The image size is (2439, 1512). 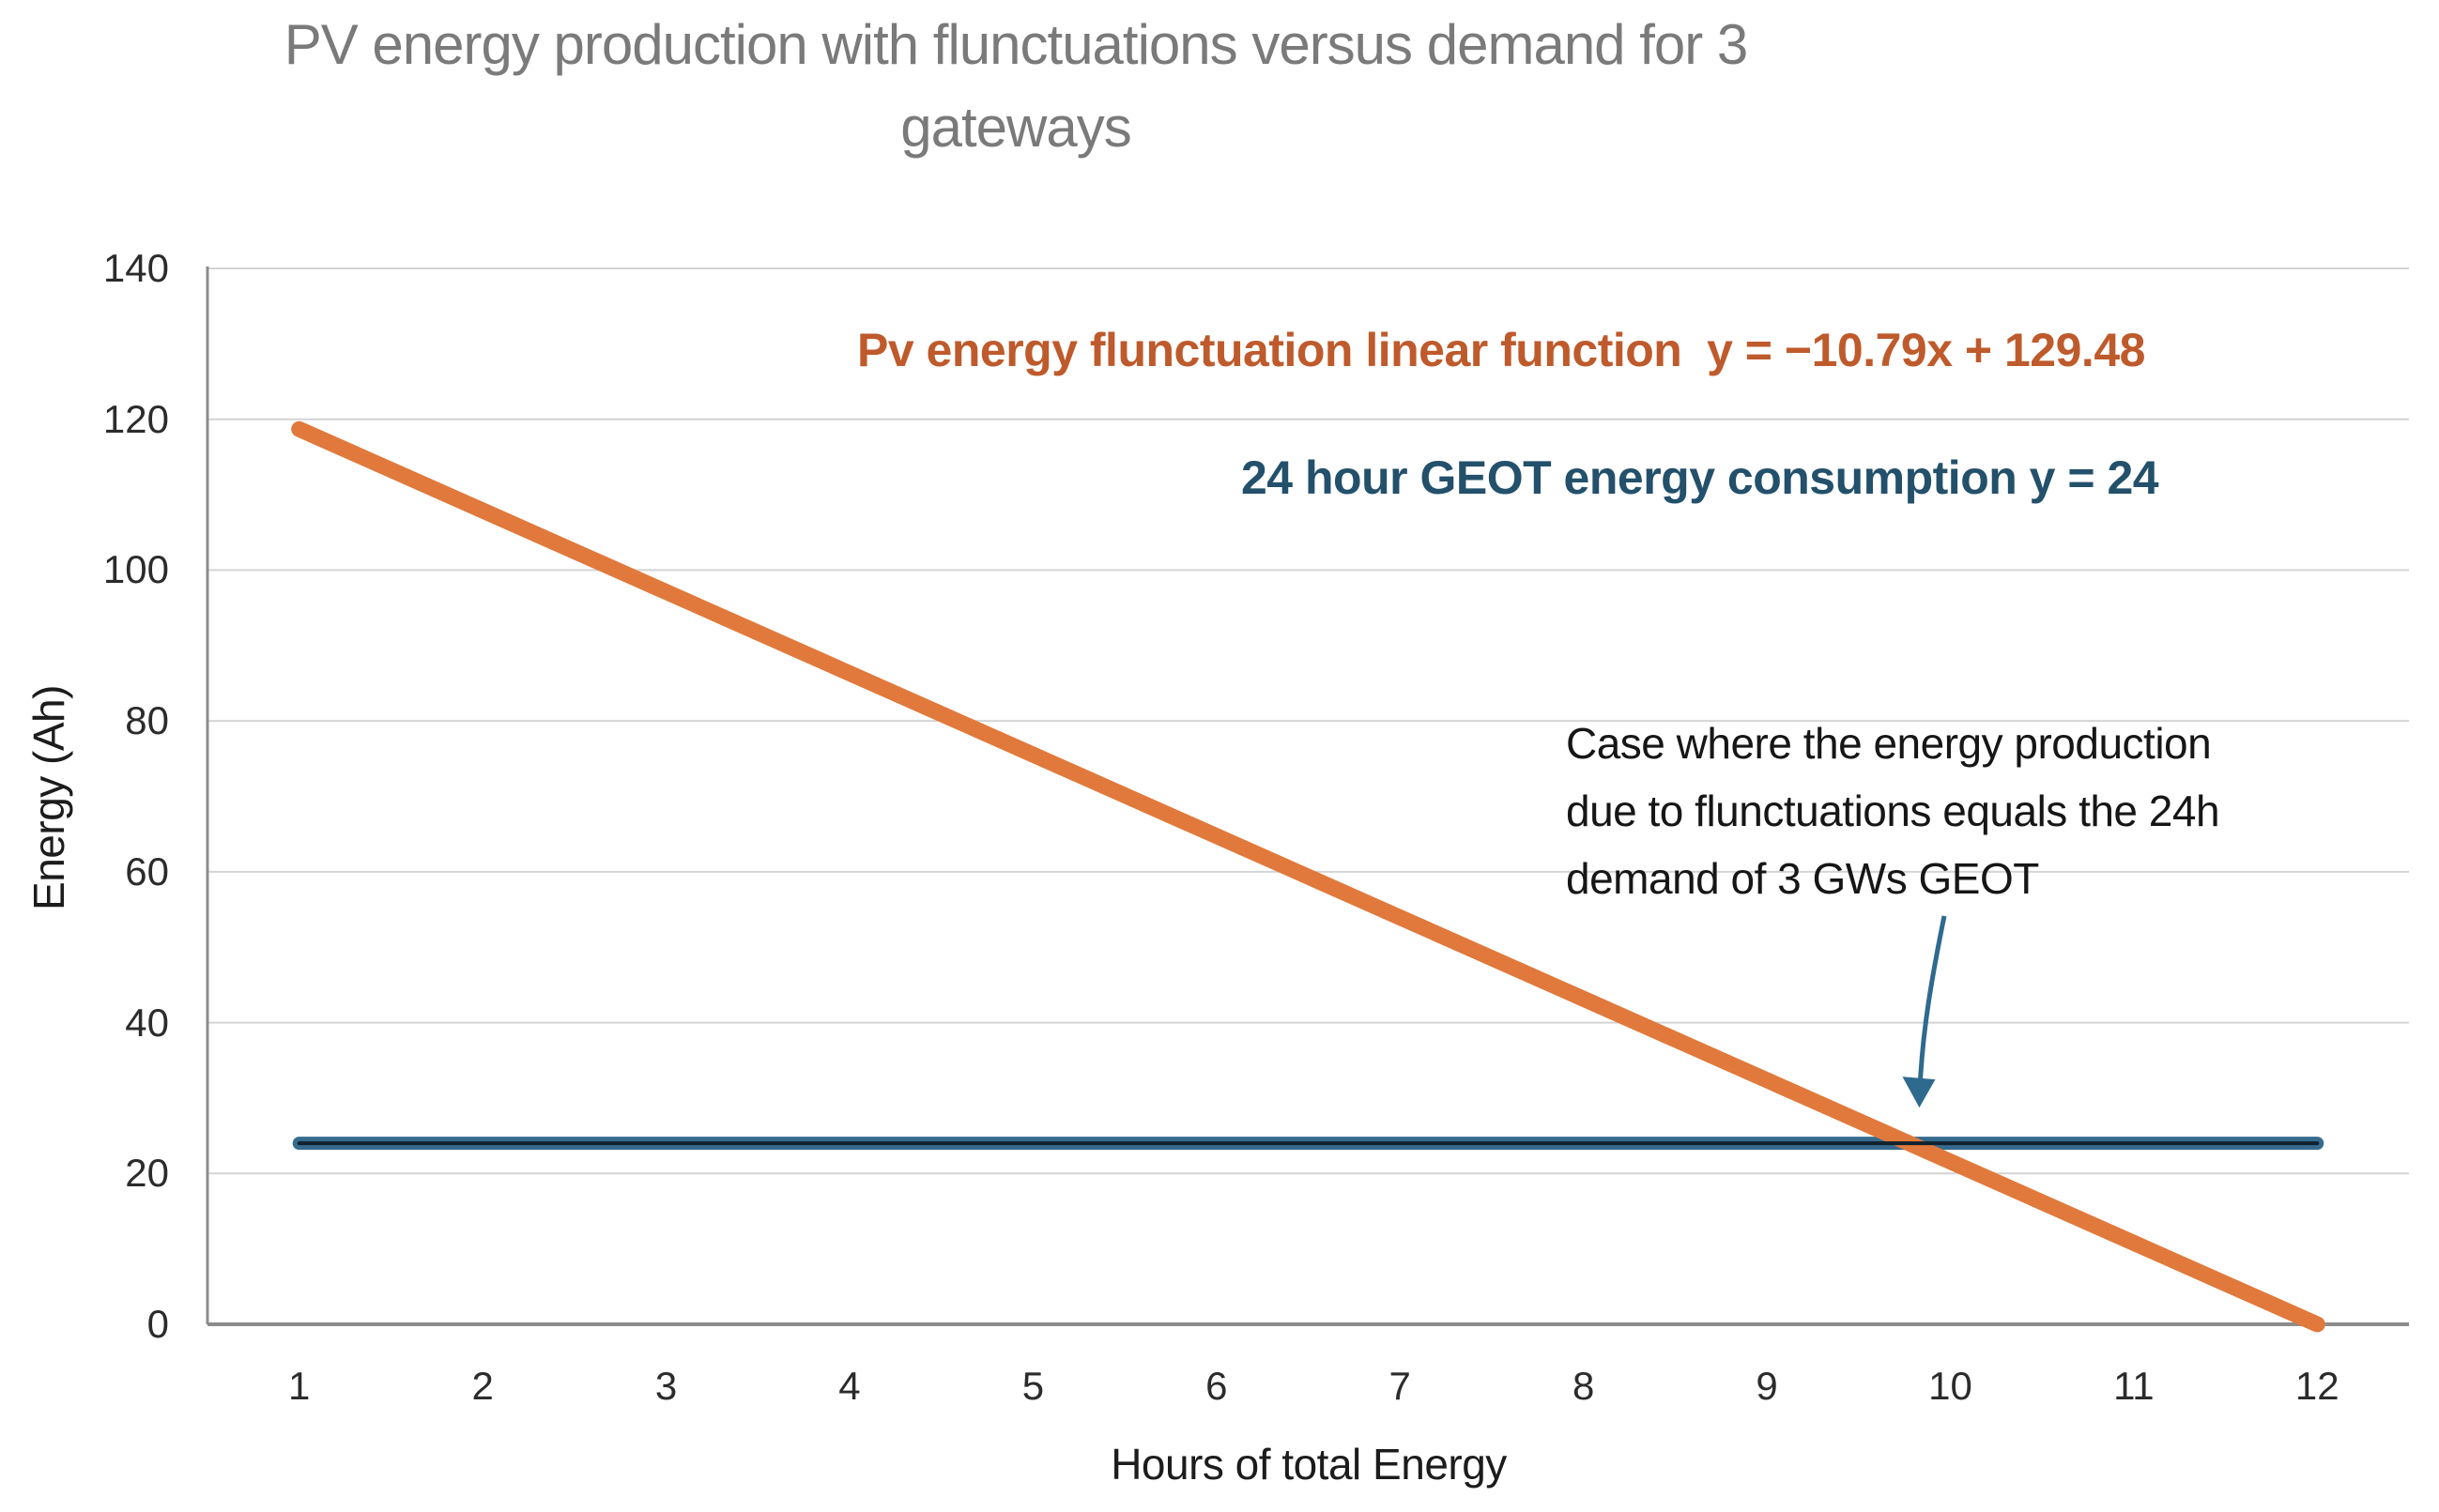 What do you see at coordinates (1919, 1092) in the screenshot?
I see `annotation-arrowhead` at bounding box center [1919, 1092].